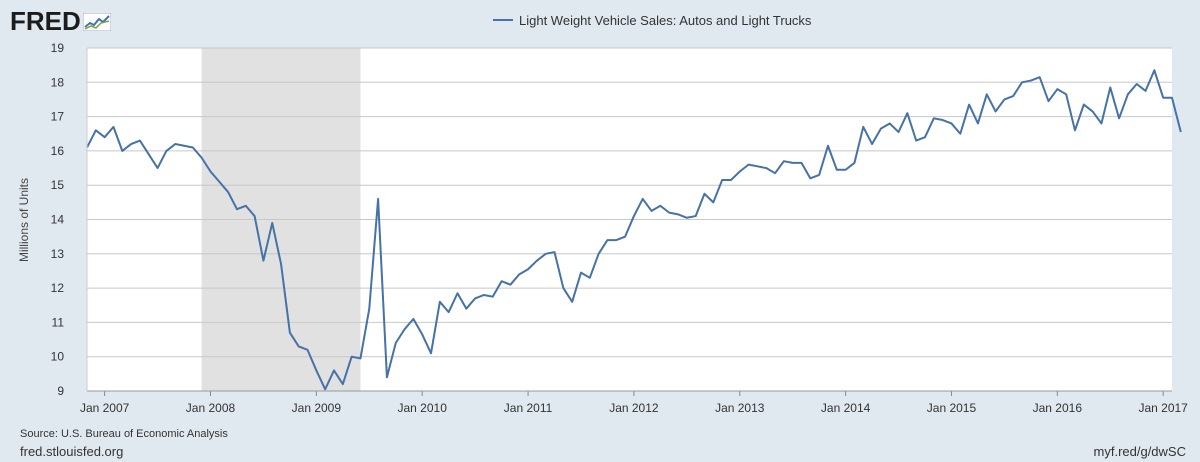  What do you see at coordinates (58, 254) in the screenshot?
I see `y-tick-label: 13` at bounding box center [58, 254].